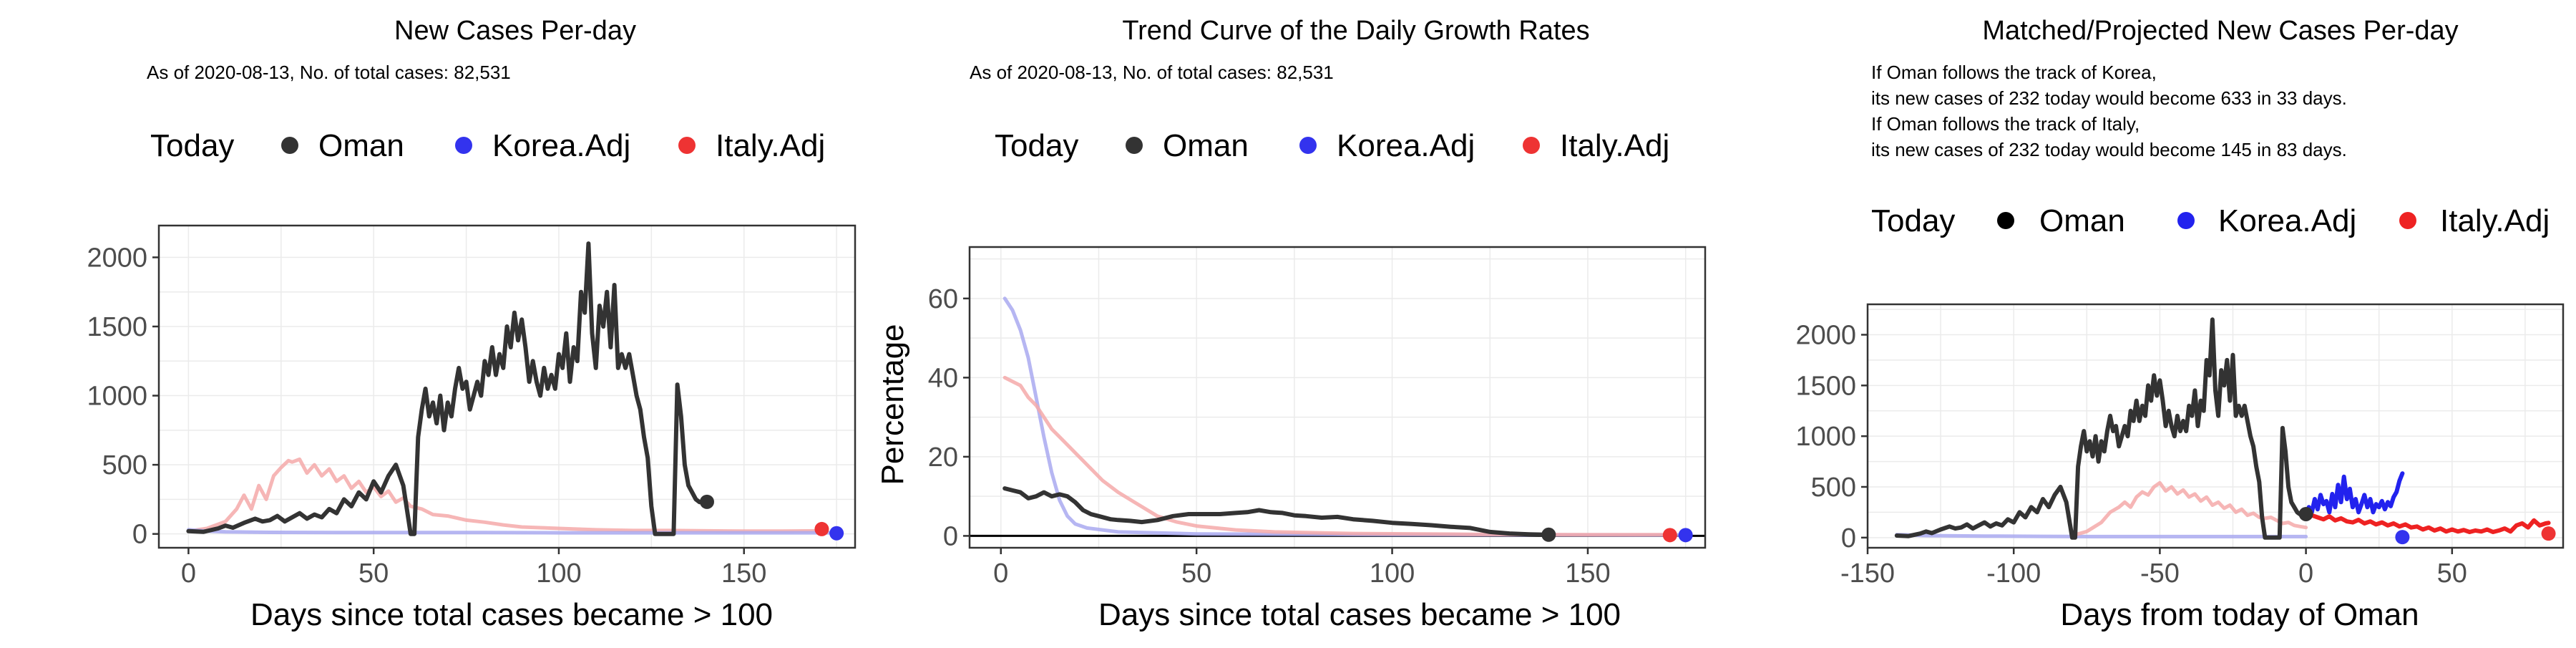 Image resolution: width=2576 pixels, height=648 pixels. I want to click on y-axis-label: Percentage, so click(892, 404).